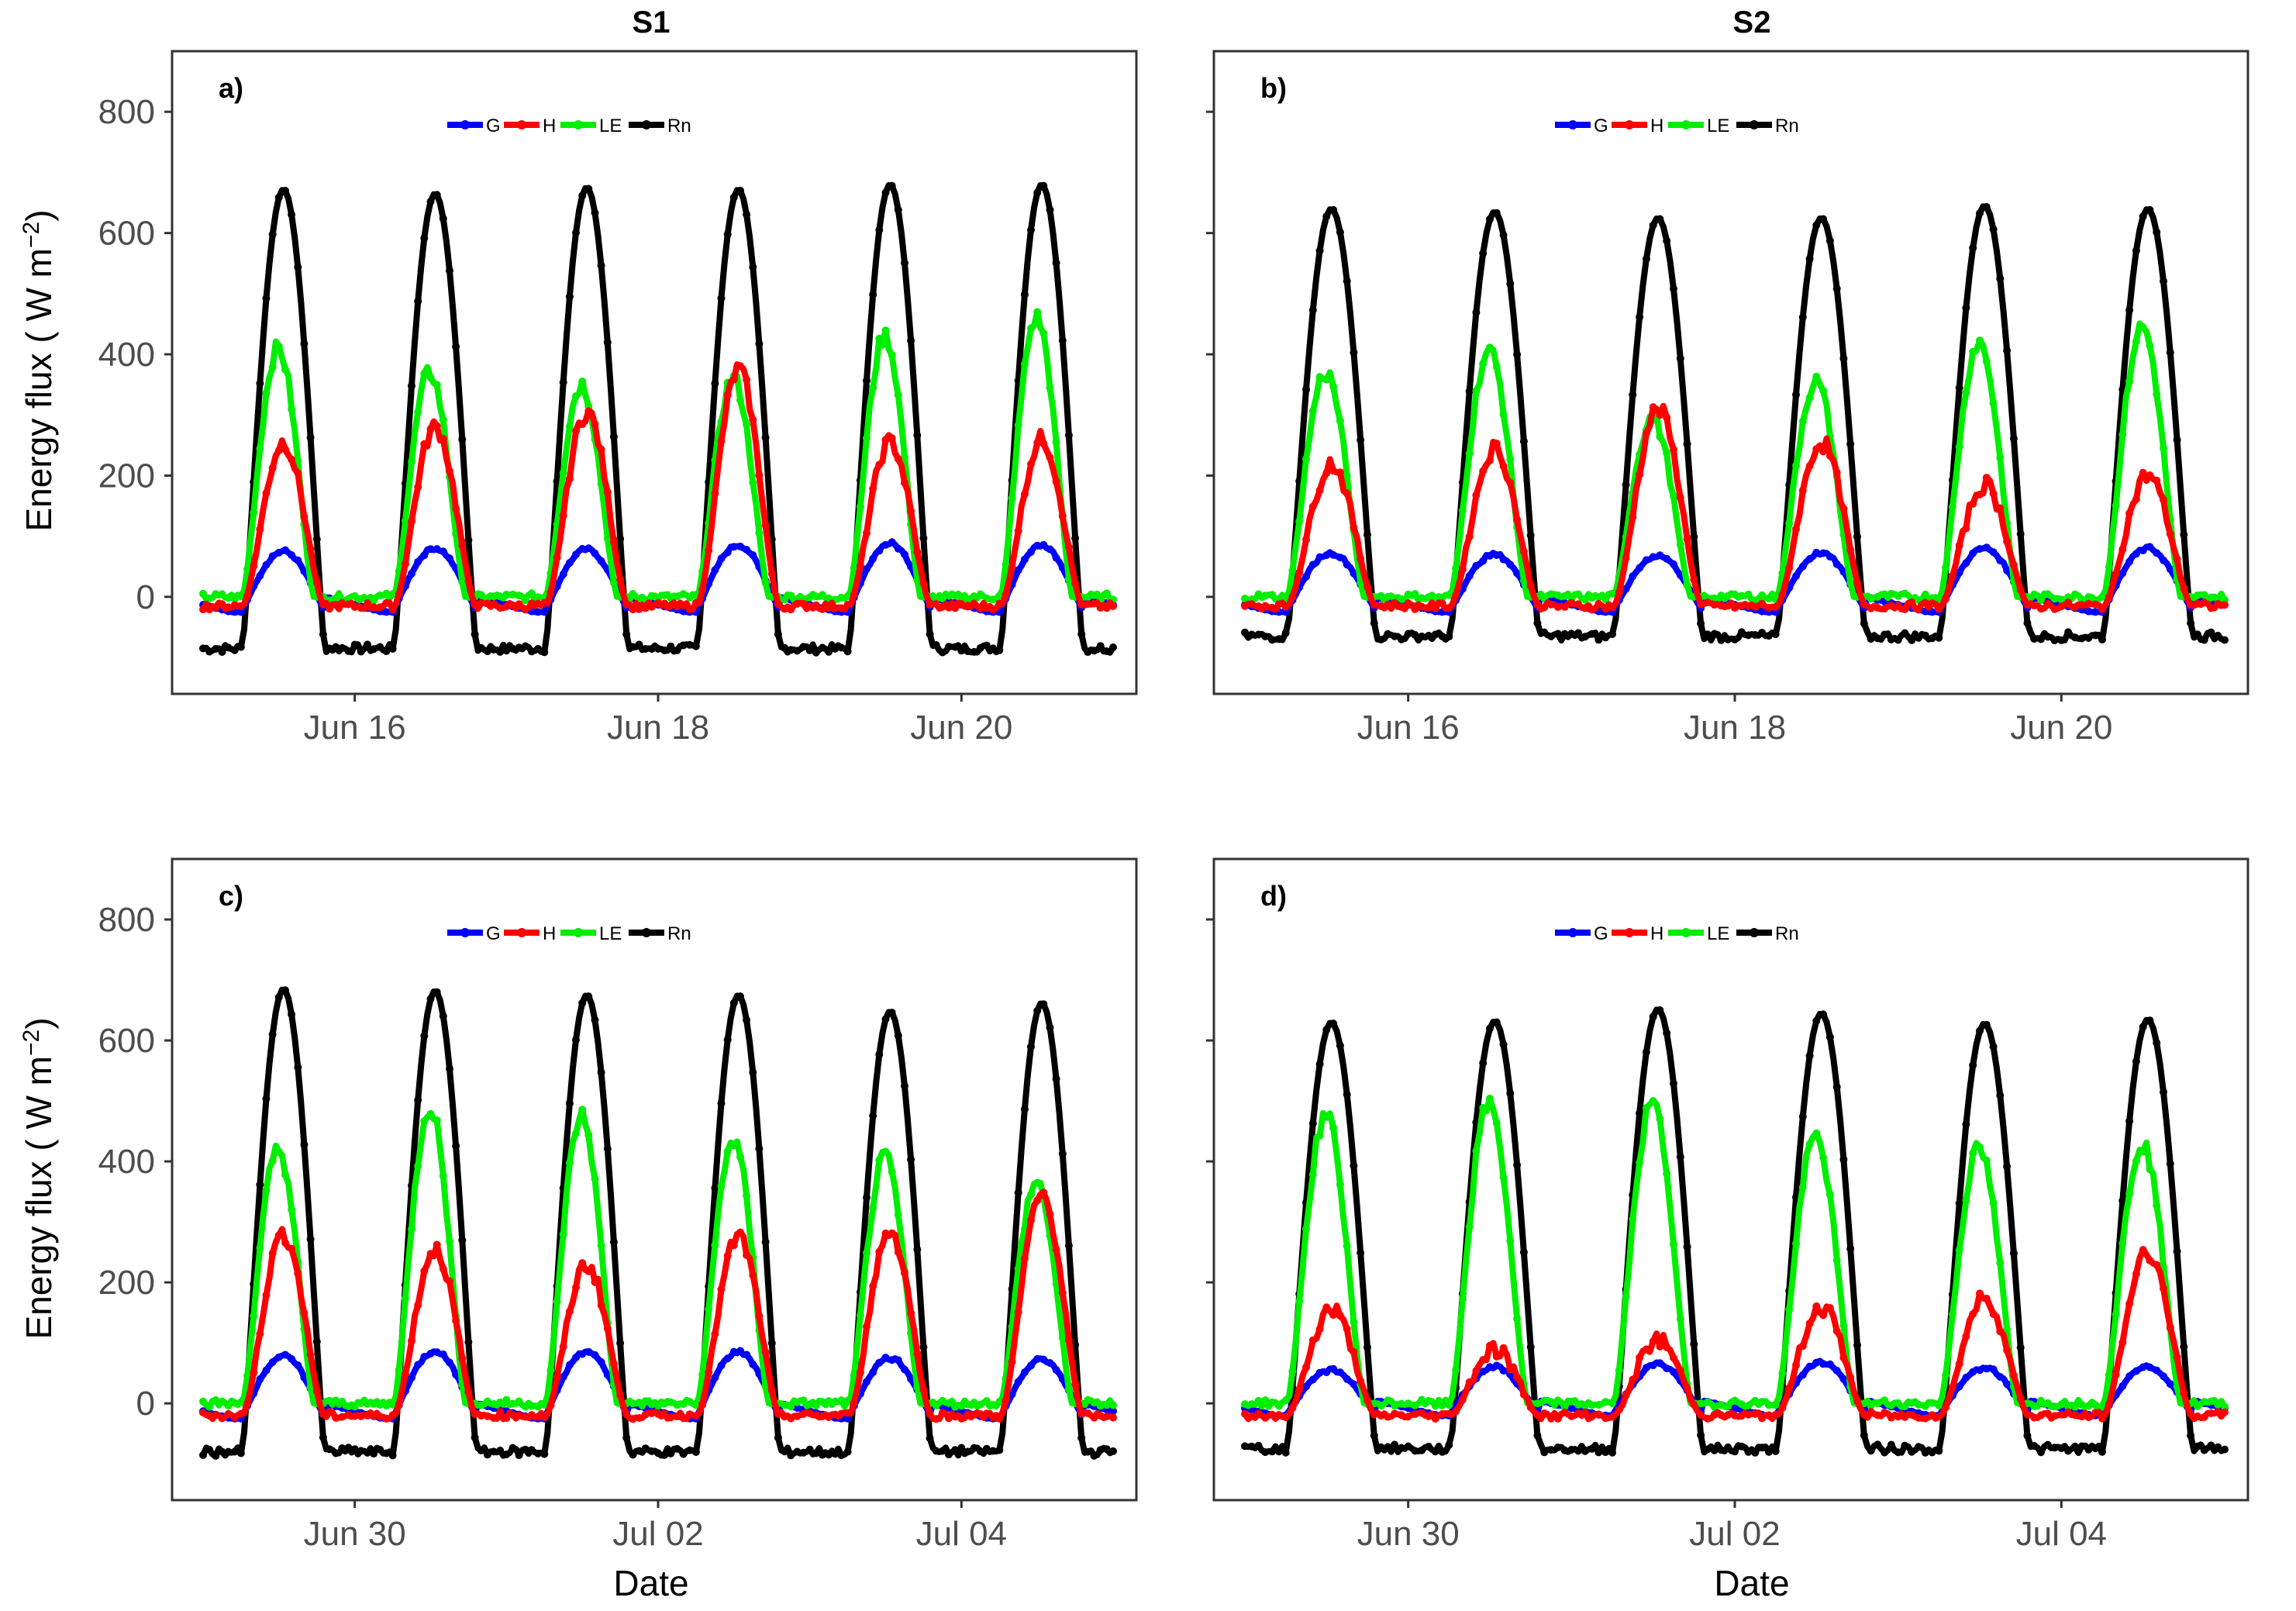  Describe the element at coordinates (1751, 1583) in the screenshot. I see `x-axis-title-right: Date` at that location.